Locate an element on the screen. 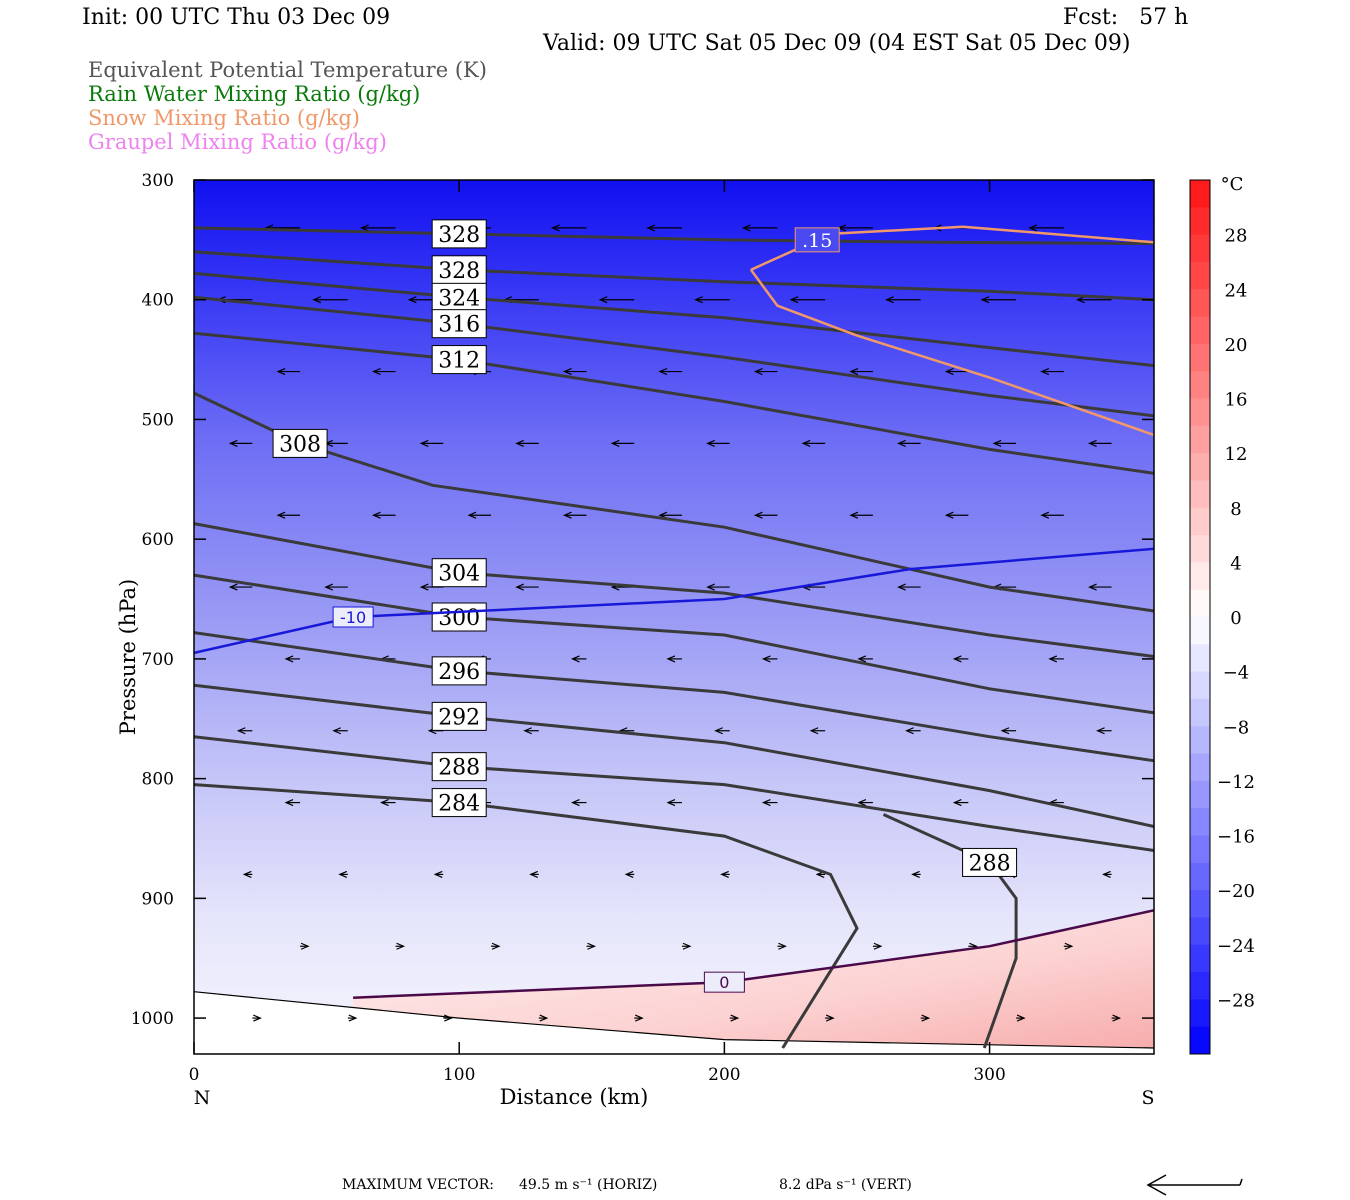 The width and height of the screenshot is (1350, 1200). theta-e-label: 292 is located at coordinates (459, 717).